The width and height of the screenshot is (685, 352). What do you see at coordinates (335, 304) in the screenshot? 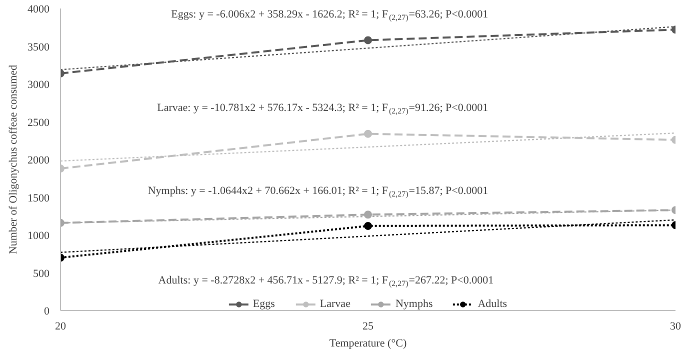
I see `legend-label: Larvae` at bounding box center [335, 304].